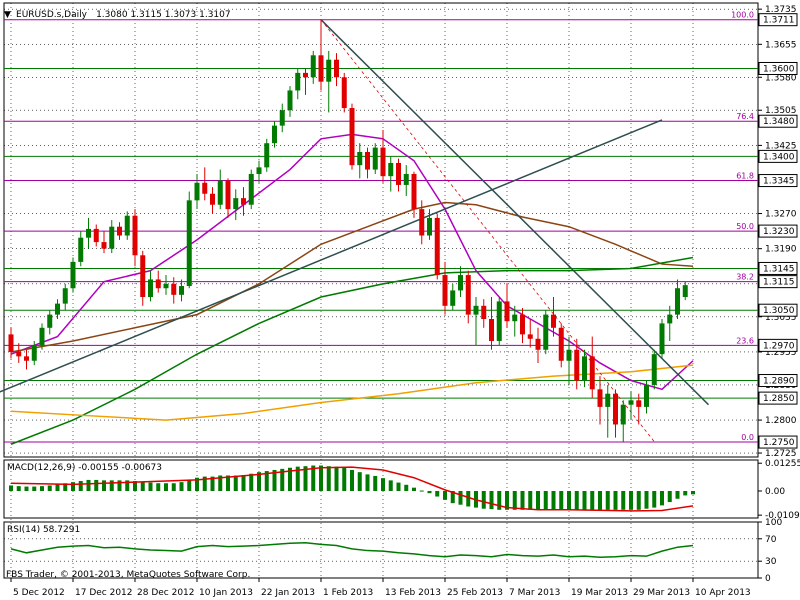 The image size is (800, 600). I want to click on date-label: 13 Feb 2013, so click(413, 593).